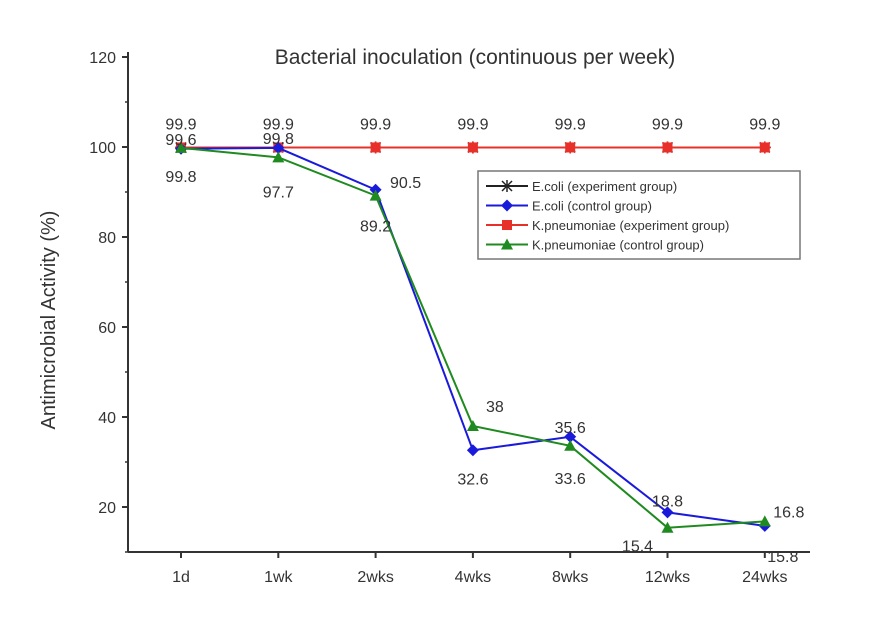 This screenshot has height=627, width=889. What do you see at coordinates (102, 58) in the screenshot?
I see `y-tick-label: 120` at bounding box center [102, 58].